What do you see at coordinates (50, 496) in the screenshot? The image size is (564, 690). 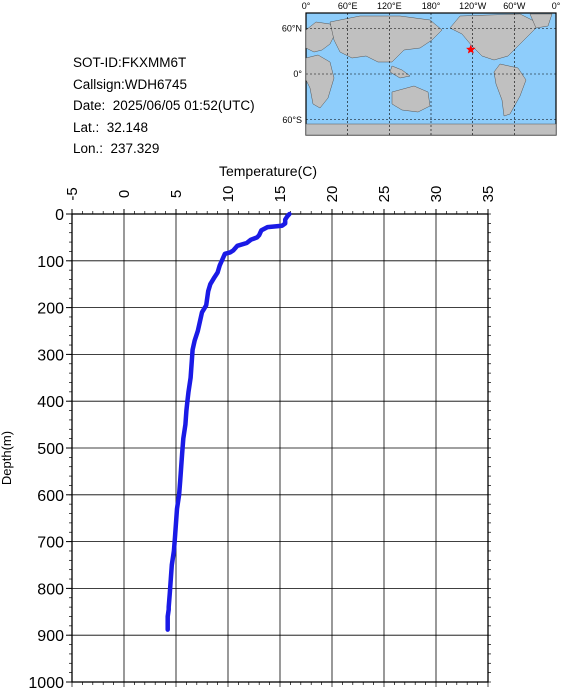 I see `y-tick-label: 600` at bounding box center [50, 496].